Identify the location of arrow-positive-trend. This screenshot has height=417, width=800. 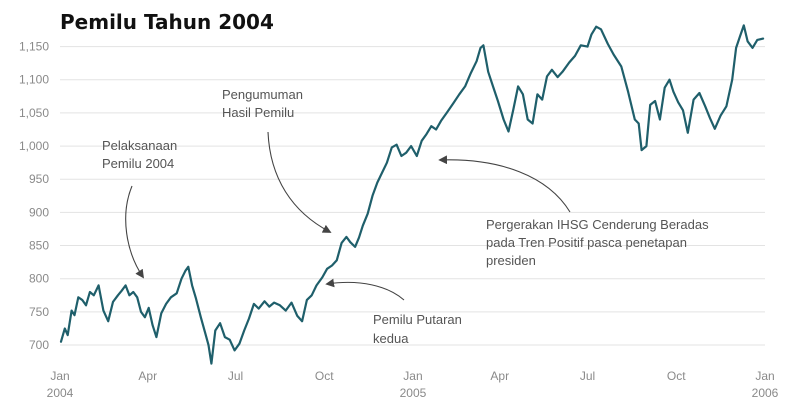
(504, 184).